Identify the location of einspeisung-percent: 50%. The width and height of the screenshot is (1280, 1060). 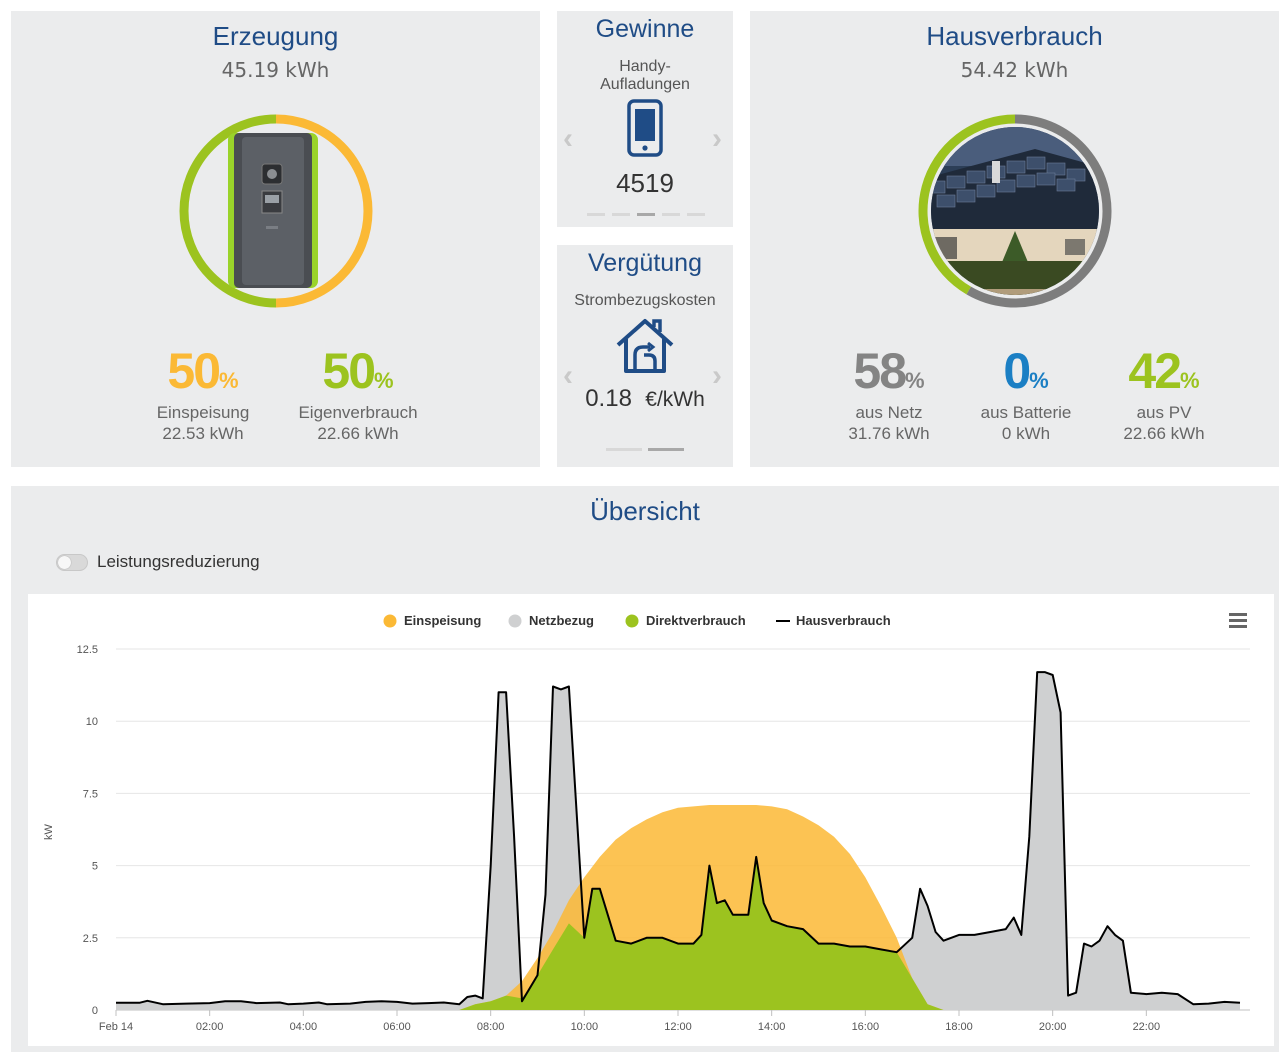
(203, 371).